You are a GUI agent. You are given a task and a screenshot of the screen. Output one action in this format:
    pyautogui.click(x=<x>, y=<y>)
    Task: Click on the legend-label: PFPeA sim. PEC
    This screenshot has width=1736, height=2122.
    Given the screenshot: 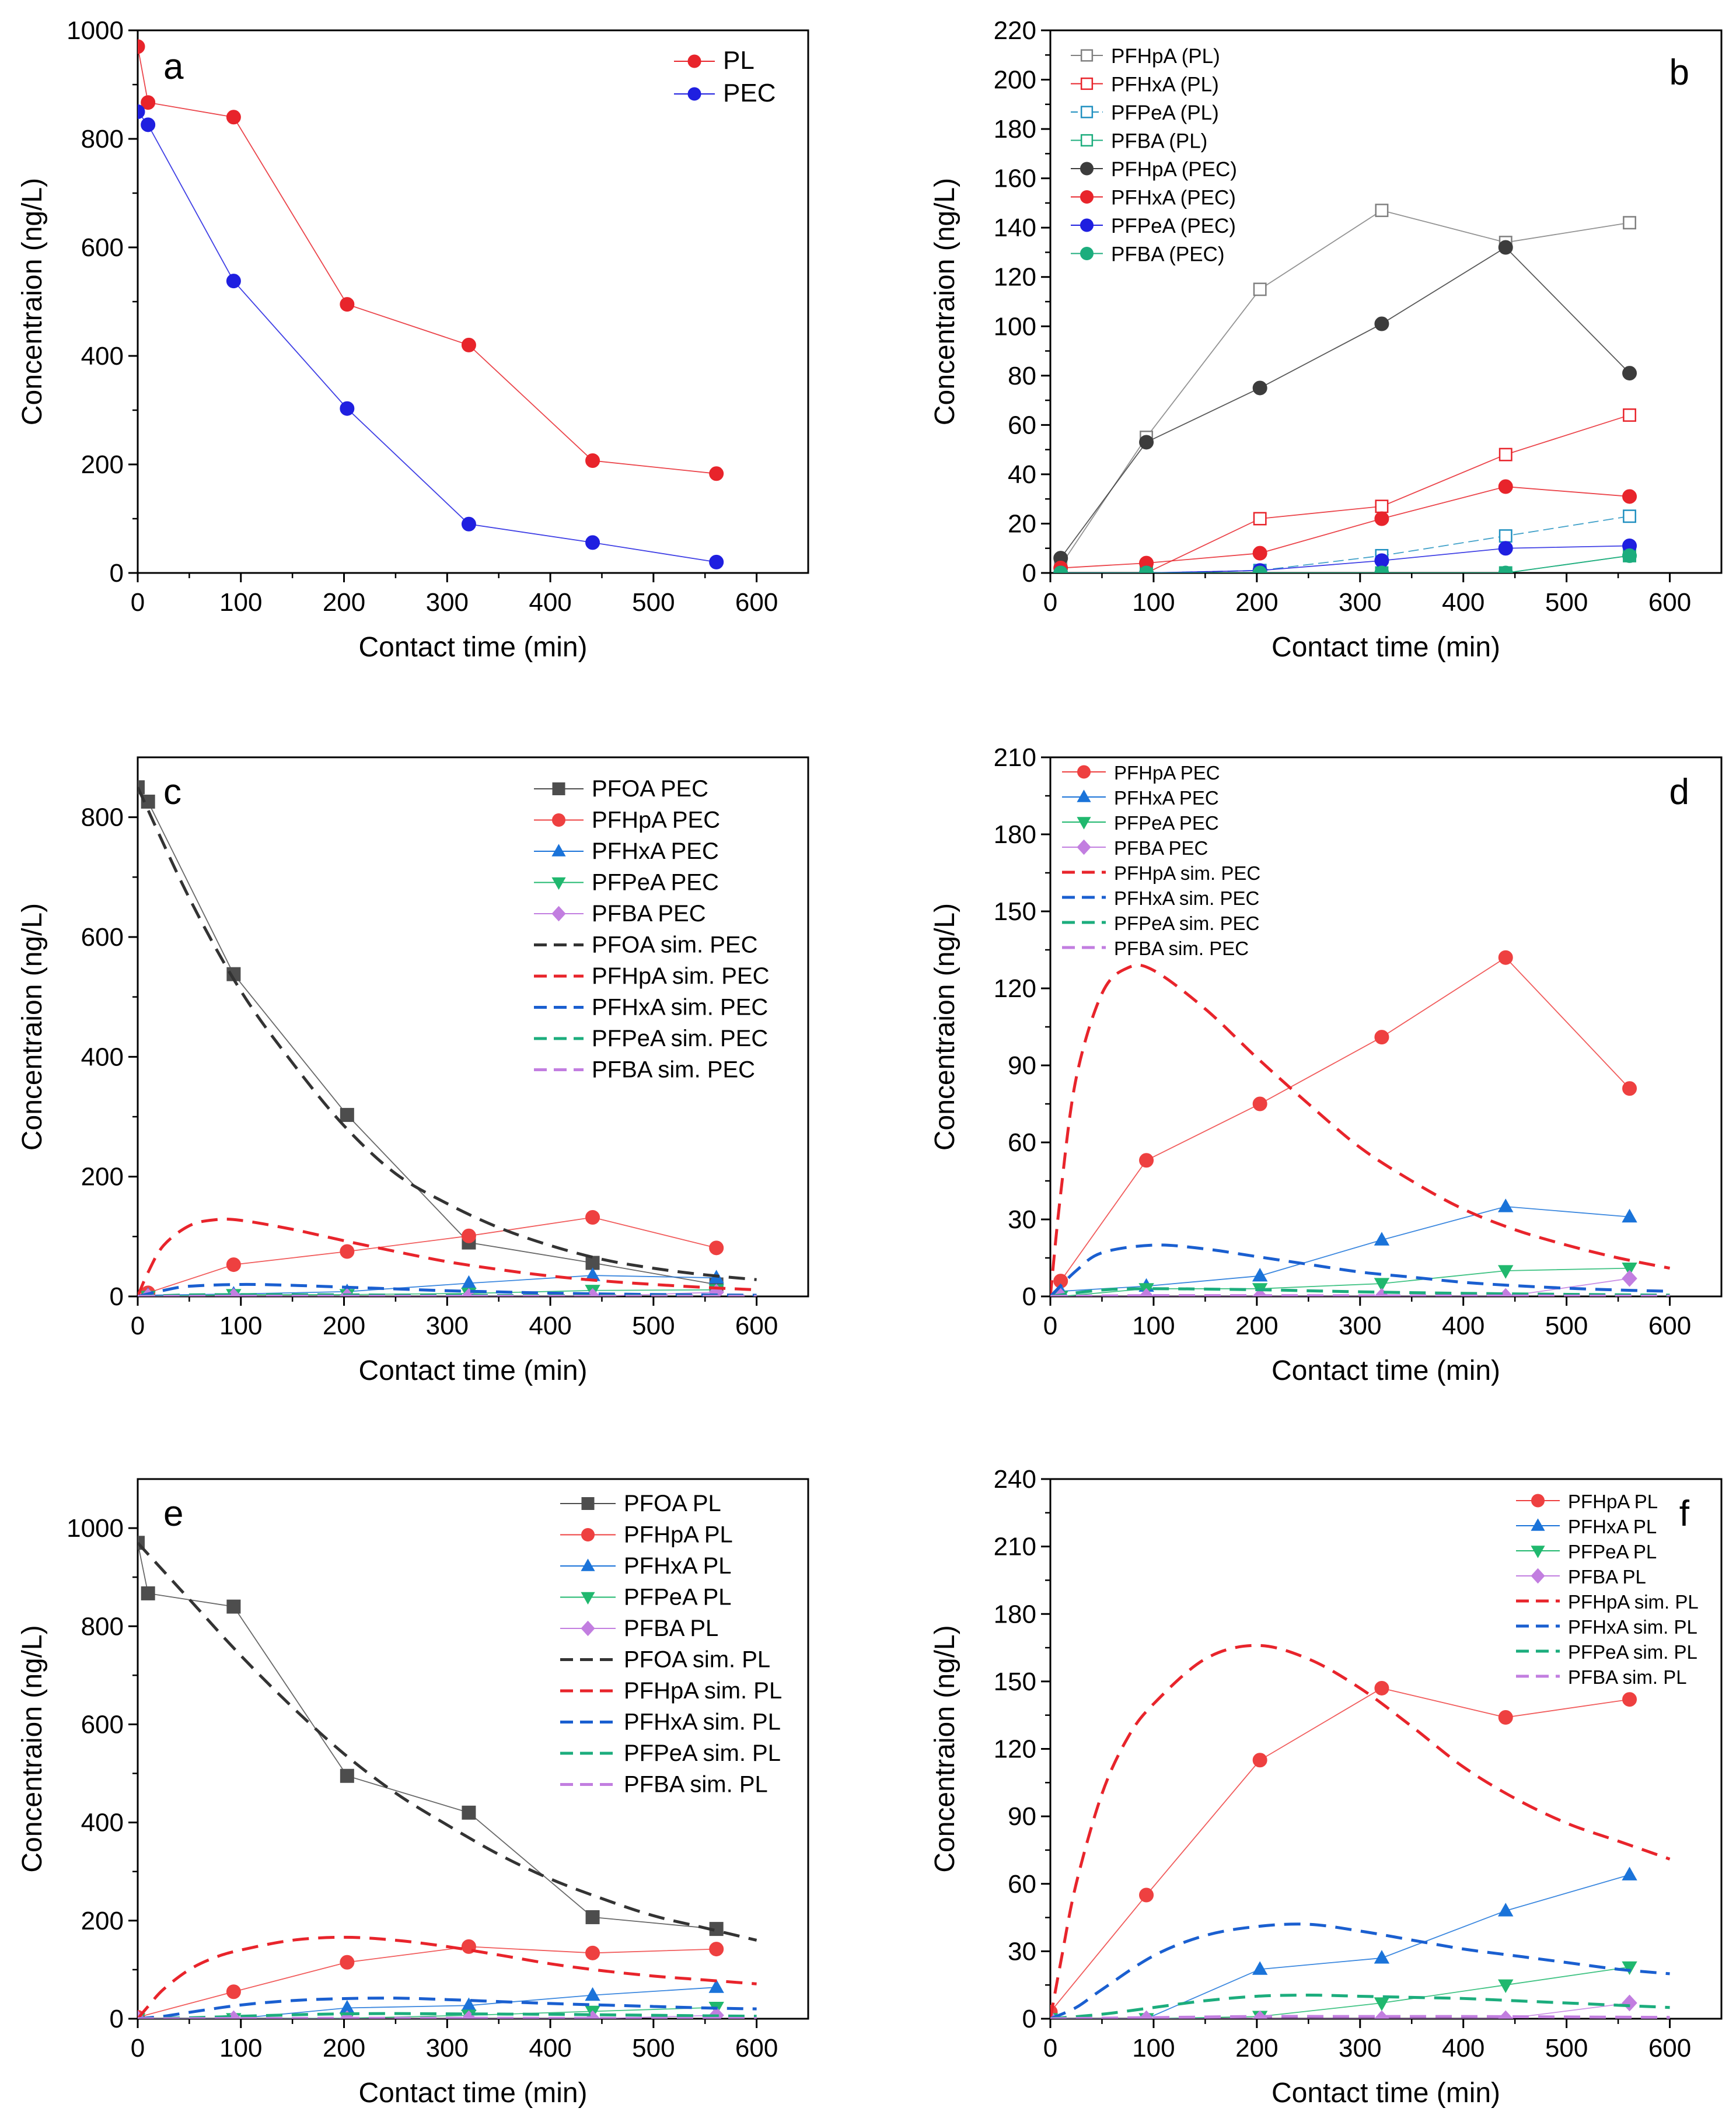 What is the action you would take?
    pyautogui.click(x=680, y=1038)
    